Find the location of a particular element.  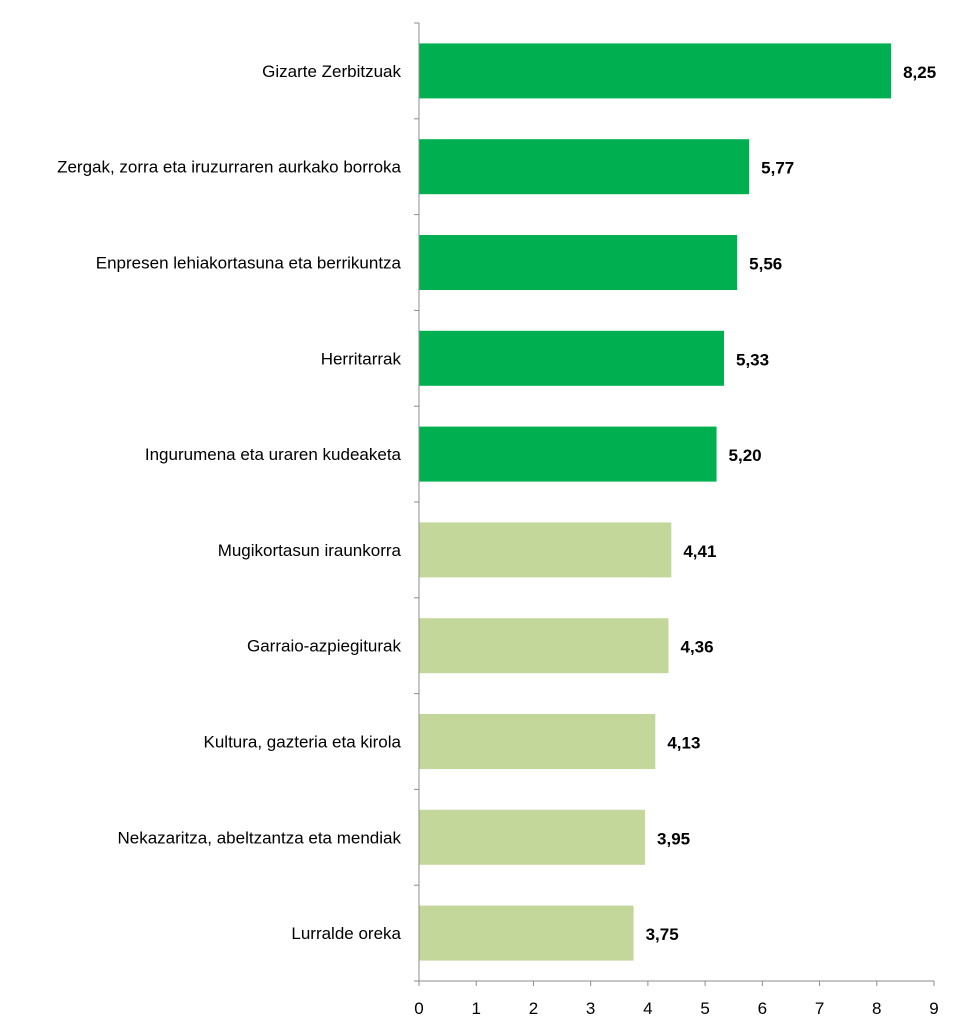

category-label: Nekazaritza, abeltzantza eta mendiak is located at coordinates (260, 837).